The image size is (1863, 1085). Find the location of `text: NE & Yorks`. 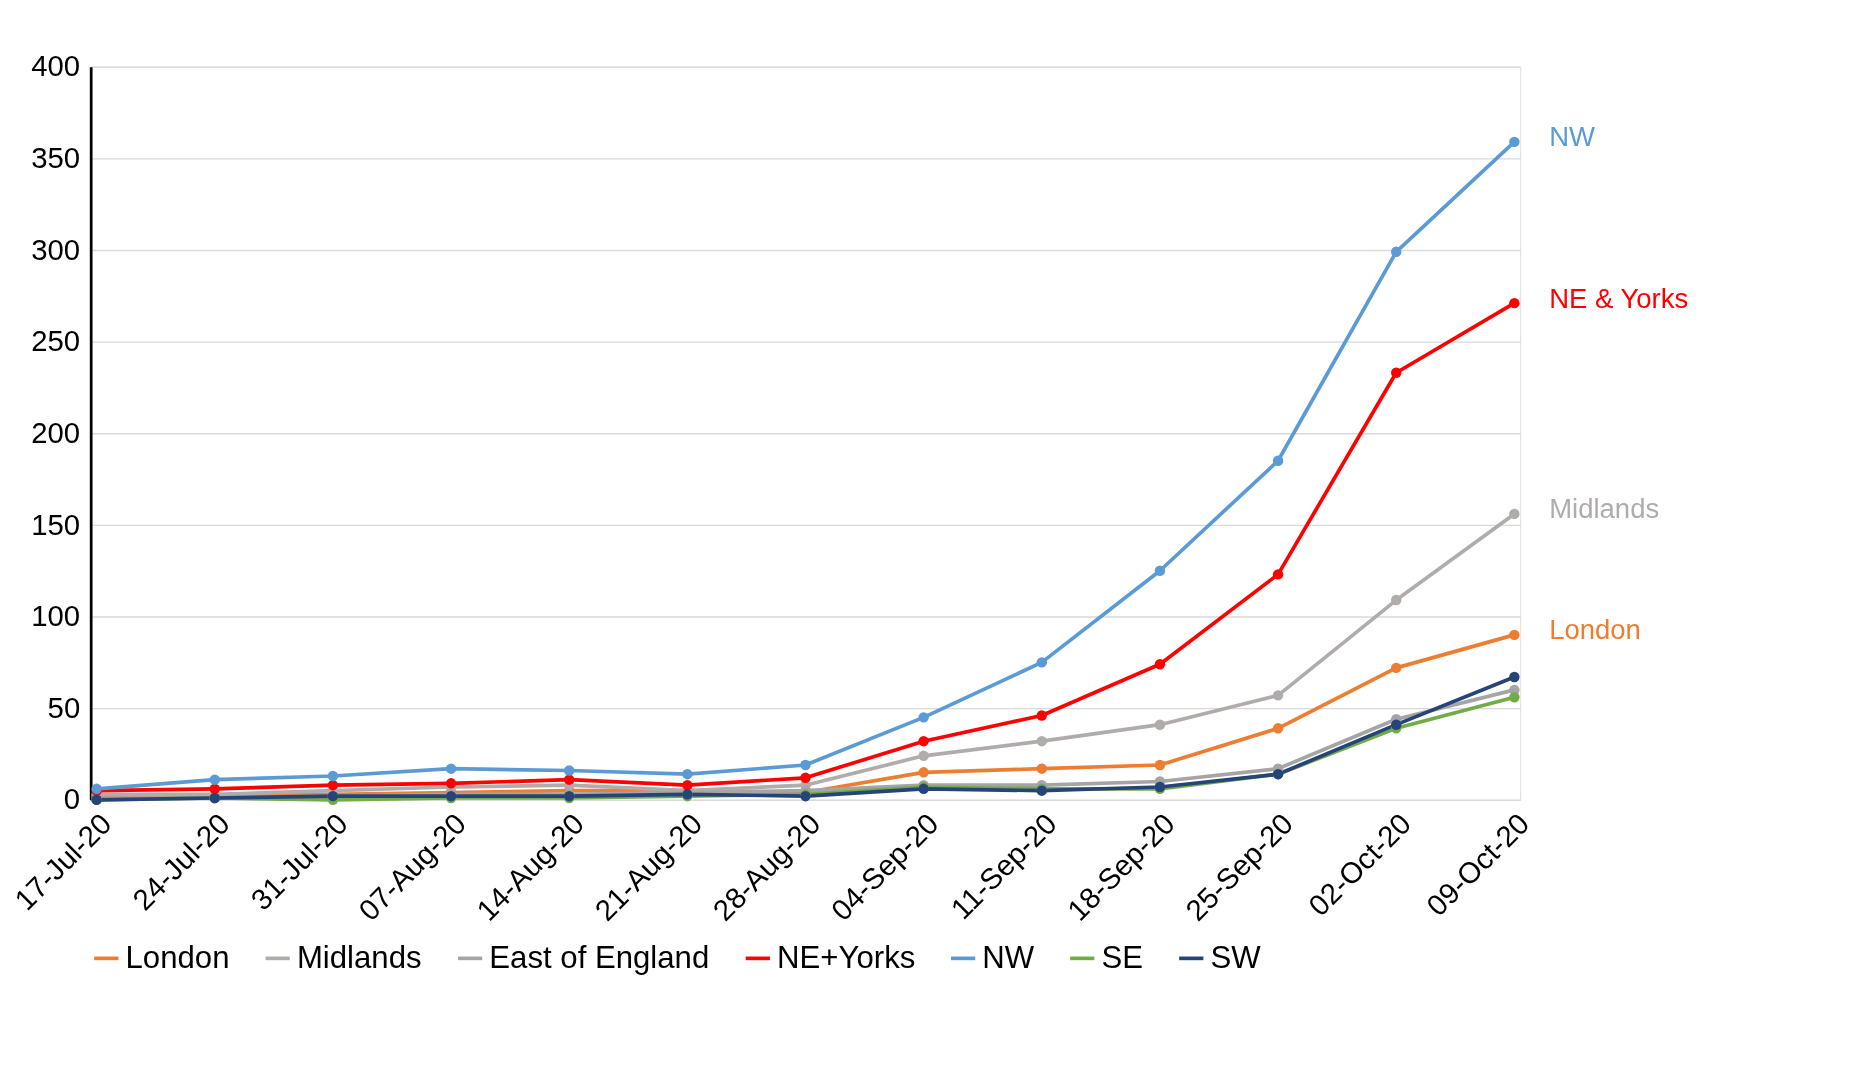

text: NE & Yorks is located at coordinates (1619, 298).